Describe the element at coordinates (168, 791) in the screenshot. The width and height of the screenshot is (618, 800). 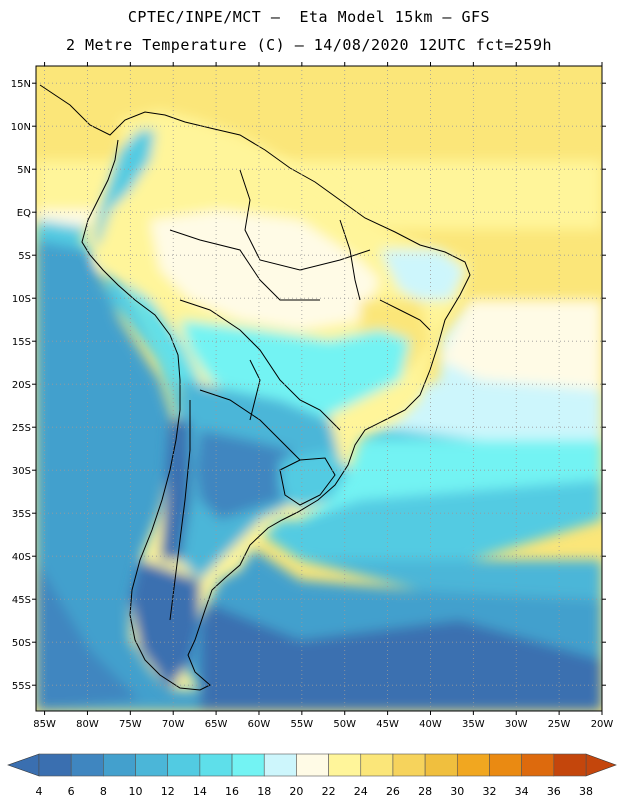
I see `colorbar-label: 12` at that location.